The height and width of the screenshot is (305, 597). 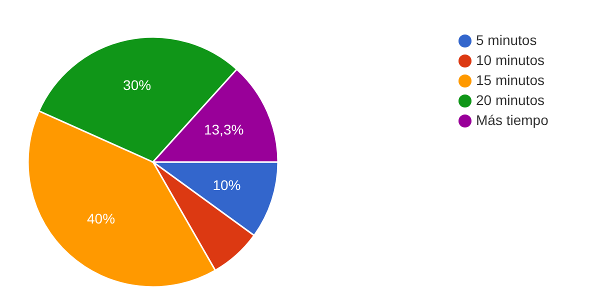 I want to click on data-label: 30%, so click(x=137, y=85).